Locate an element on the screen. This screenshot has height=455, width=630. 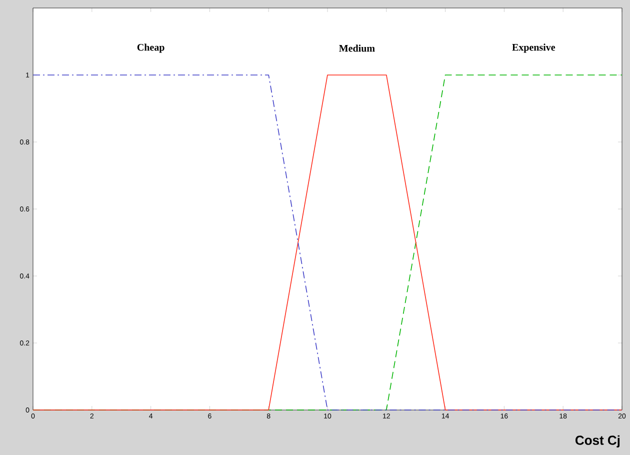
x-axis-title: Cost Cj is located at coordinates (597, 441).